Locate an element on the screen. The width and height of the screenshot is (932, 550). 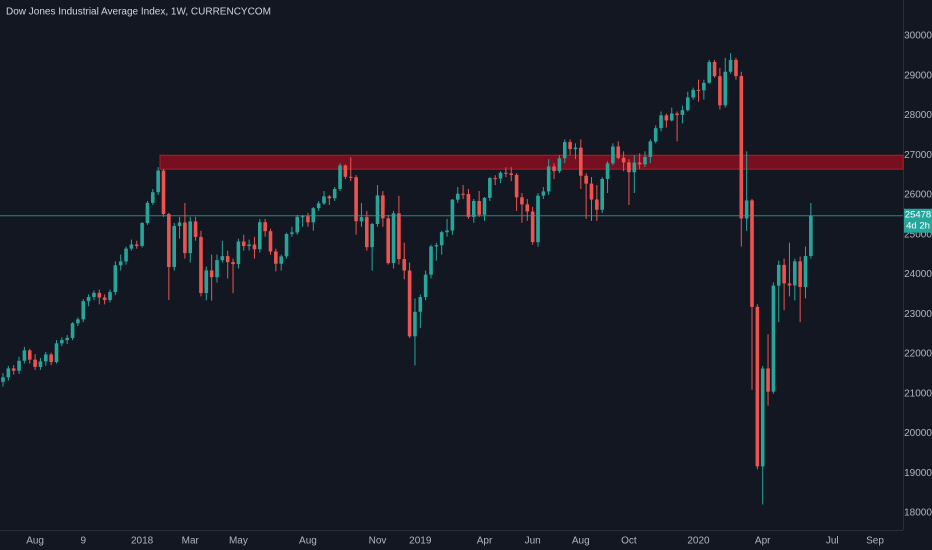
y-tick-label: 24000 is located at coordinates (918, 274).